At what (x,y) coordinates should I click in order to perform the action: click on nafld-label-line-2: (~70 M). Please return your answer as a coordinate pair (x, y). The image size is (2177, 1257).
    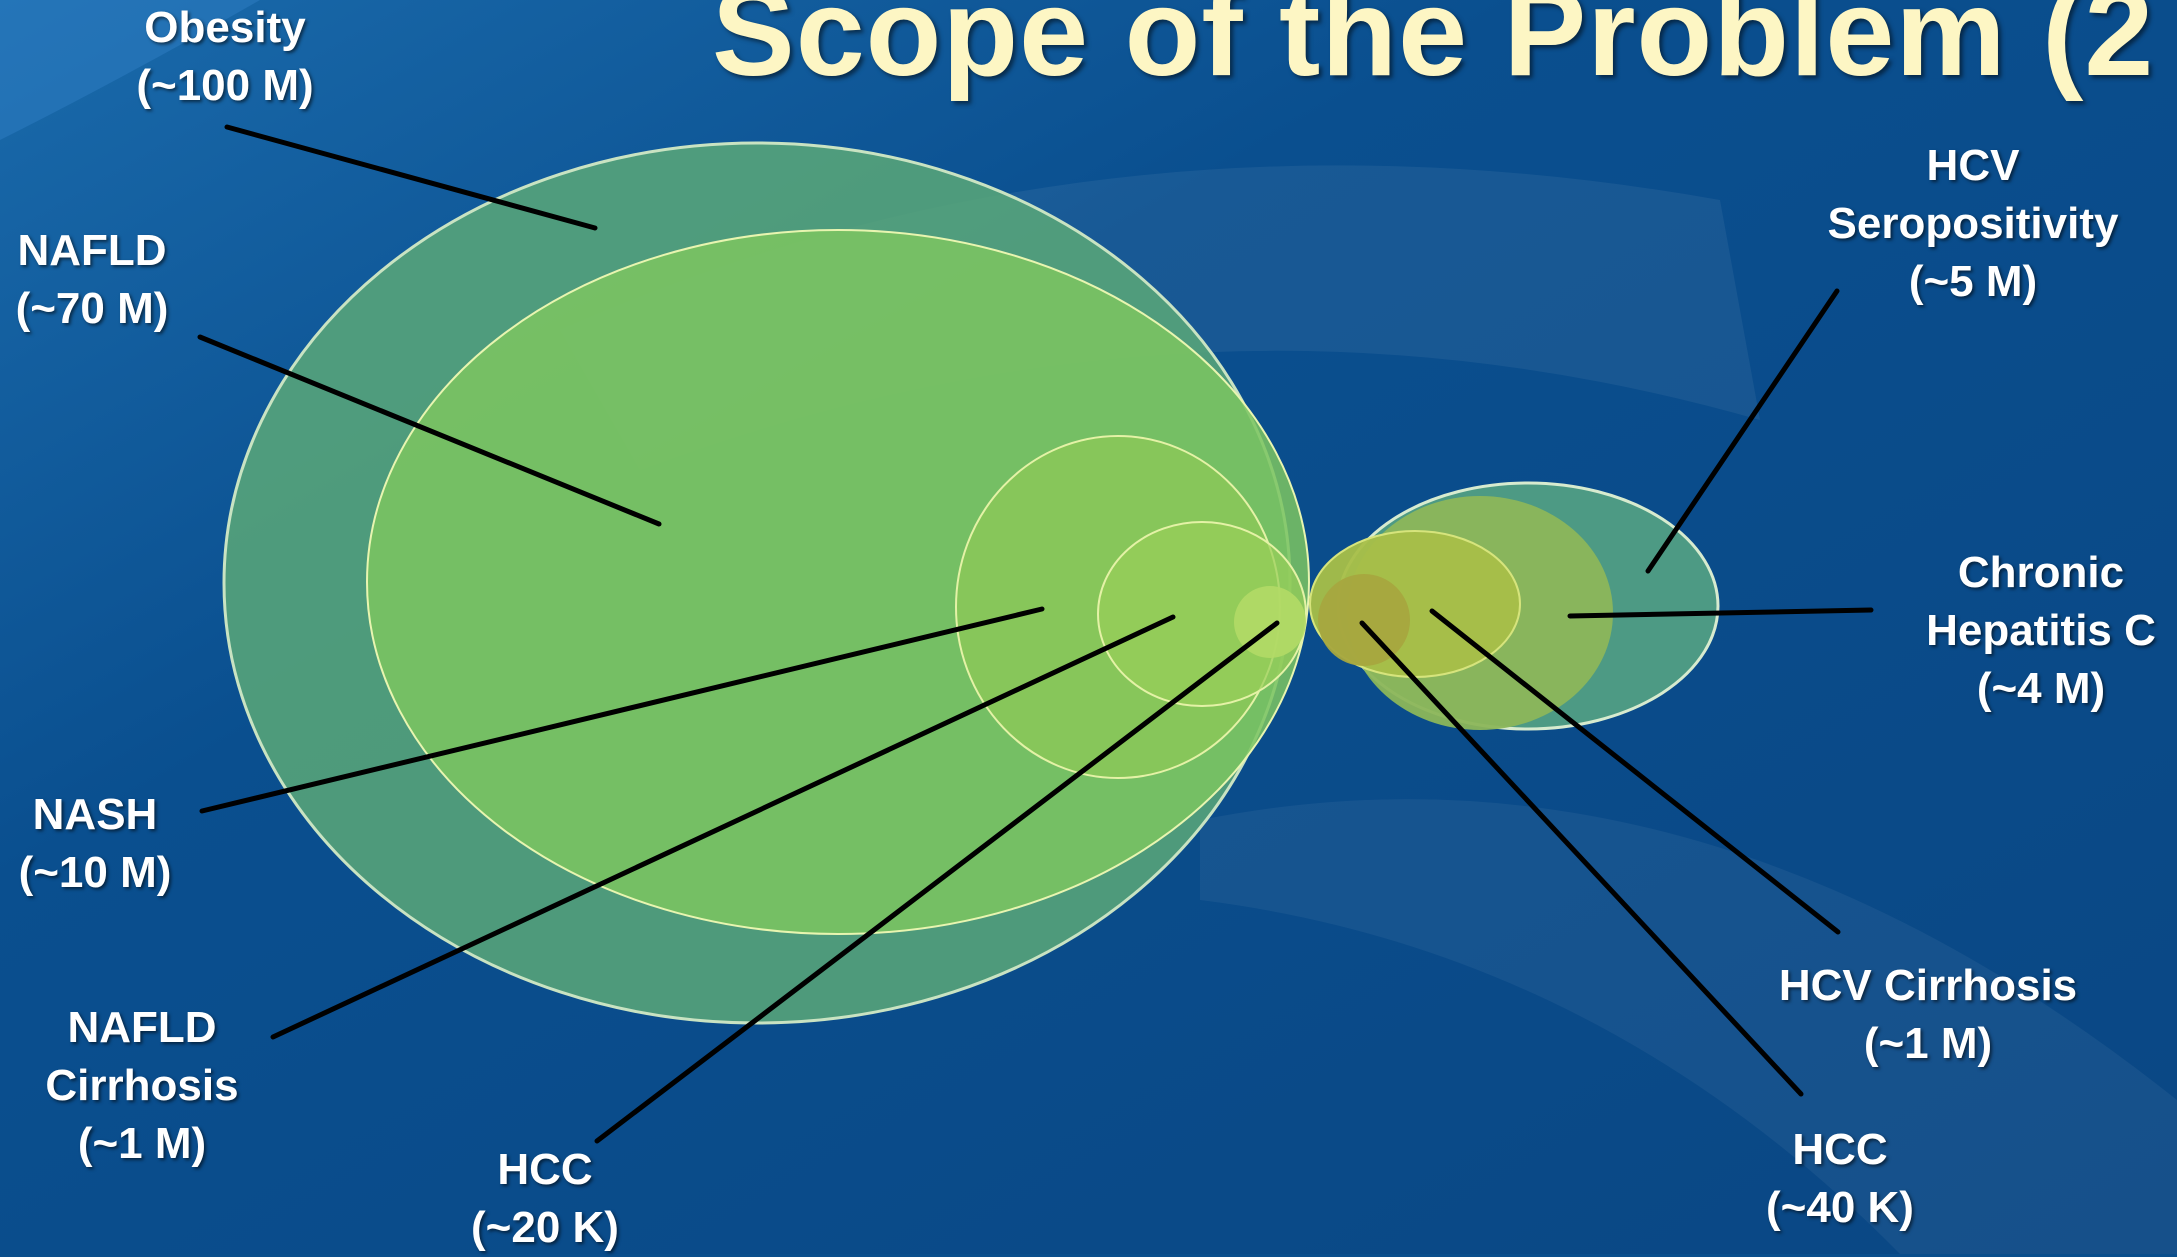
    Looking at the image, I should click on (92, 308).